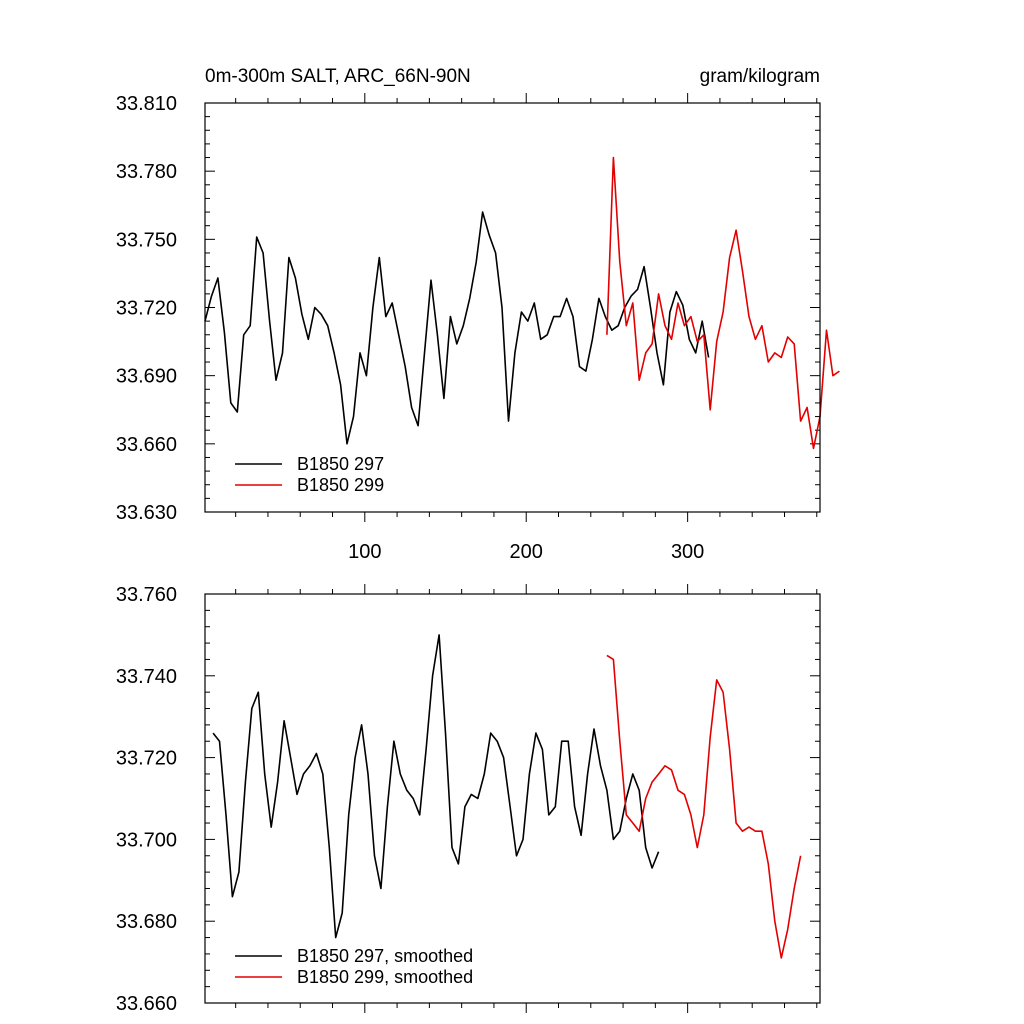  Describe the element at coordinates (146, 240) in the screenshot. I see `y-tick-label: 33.750` at that location.